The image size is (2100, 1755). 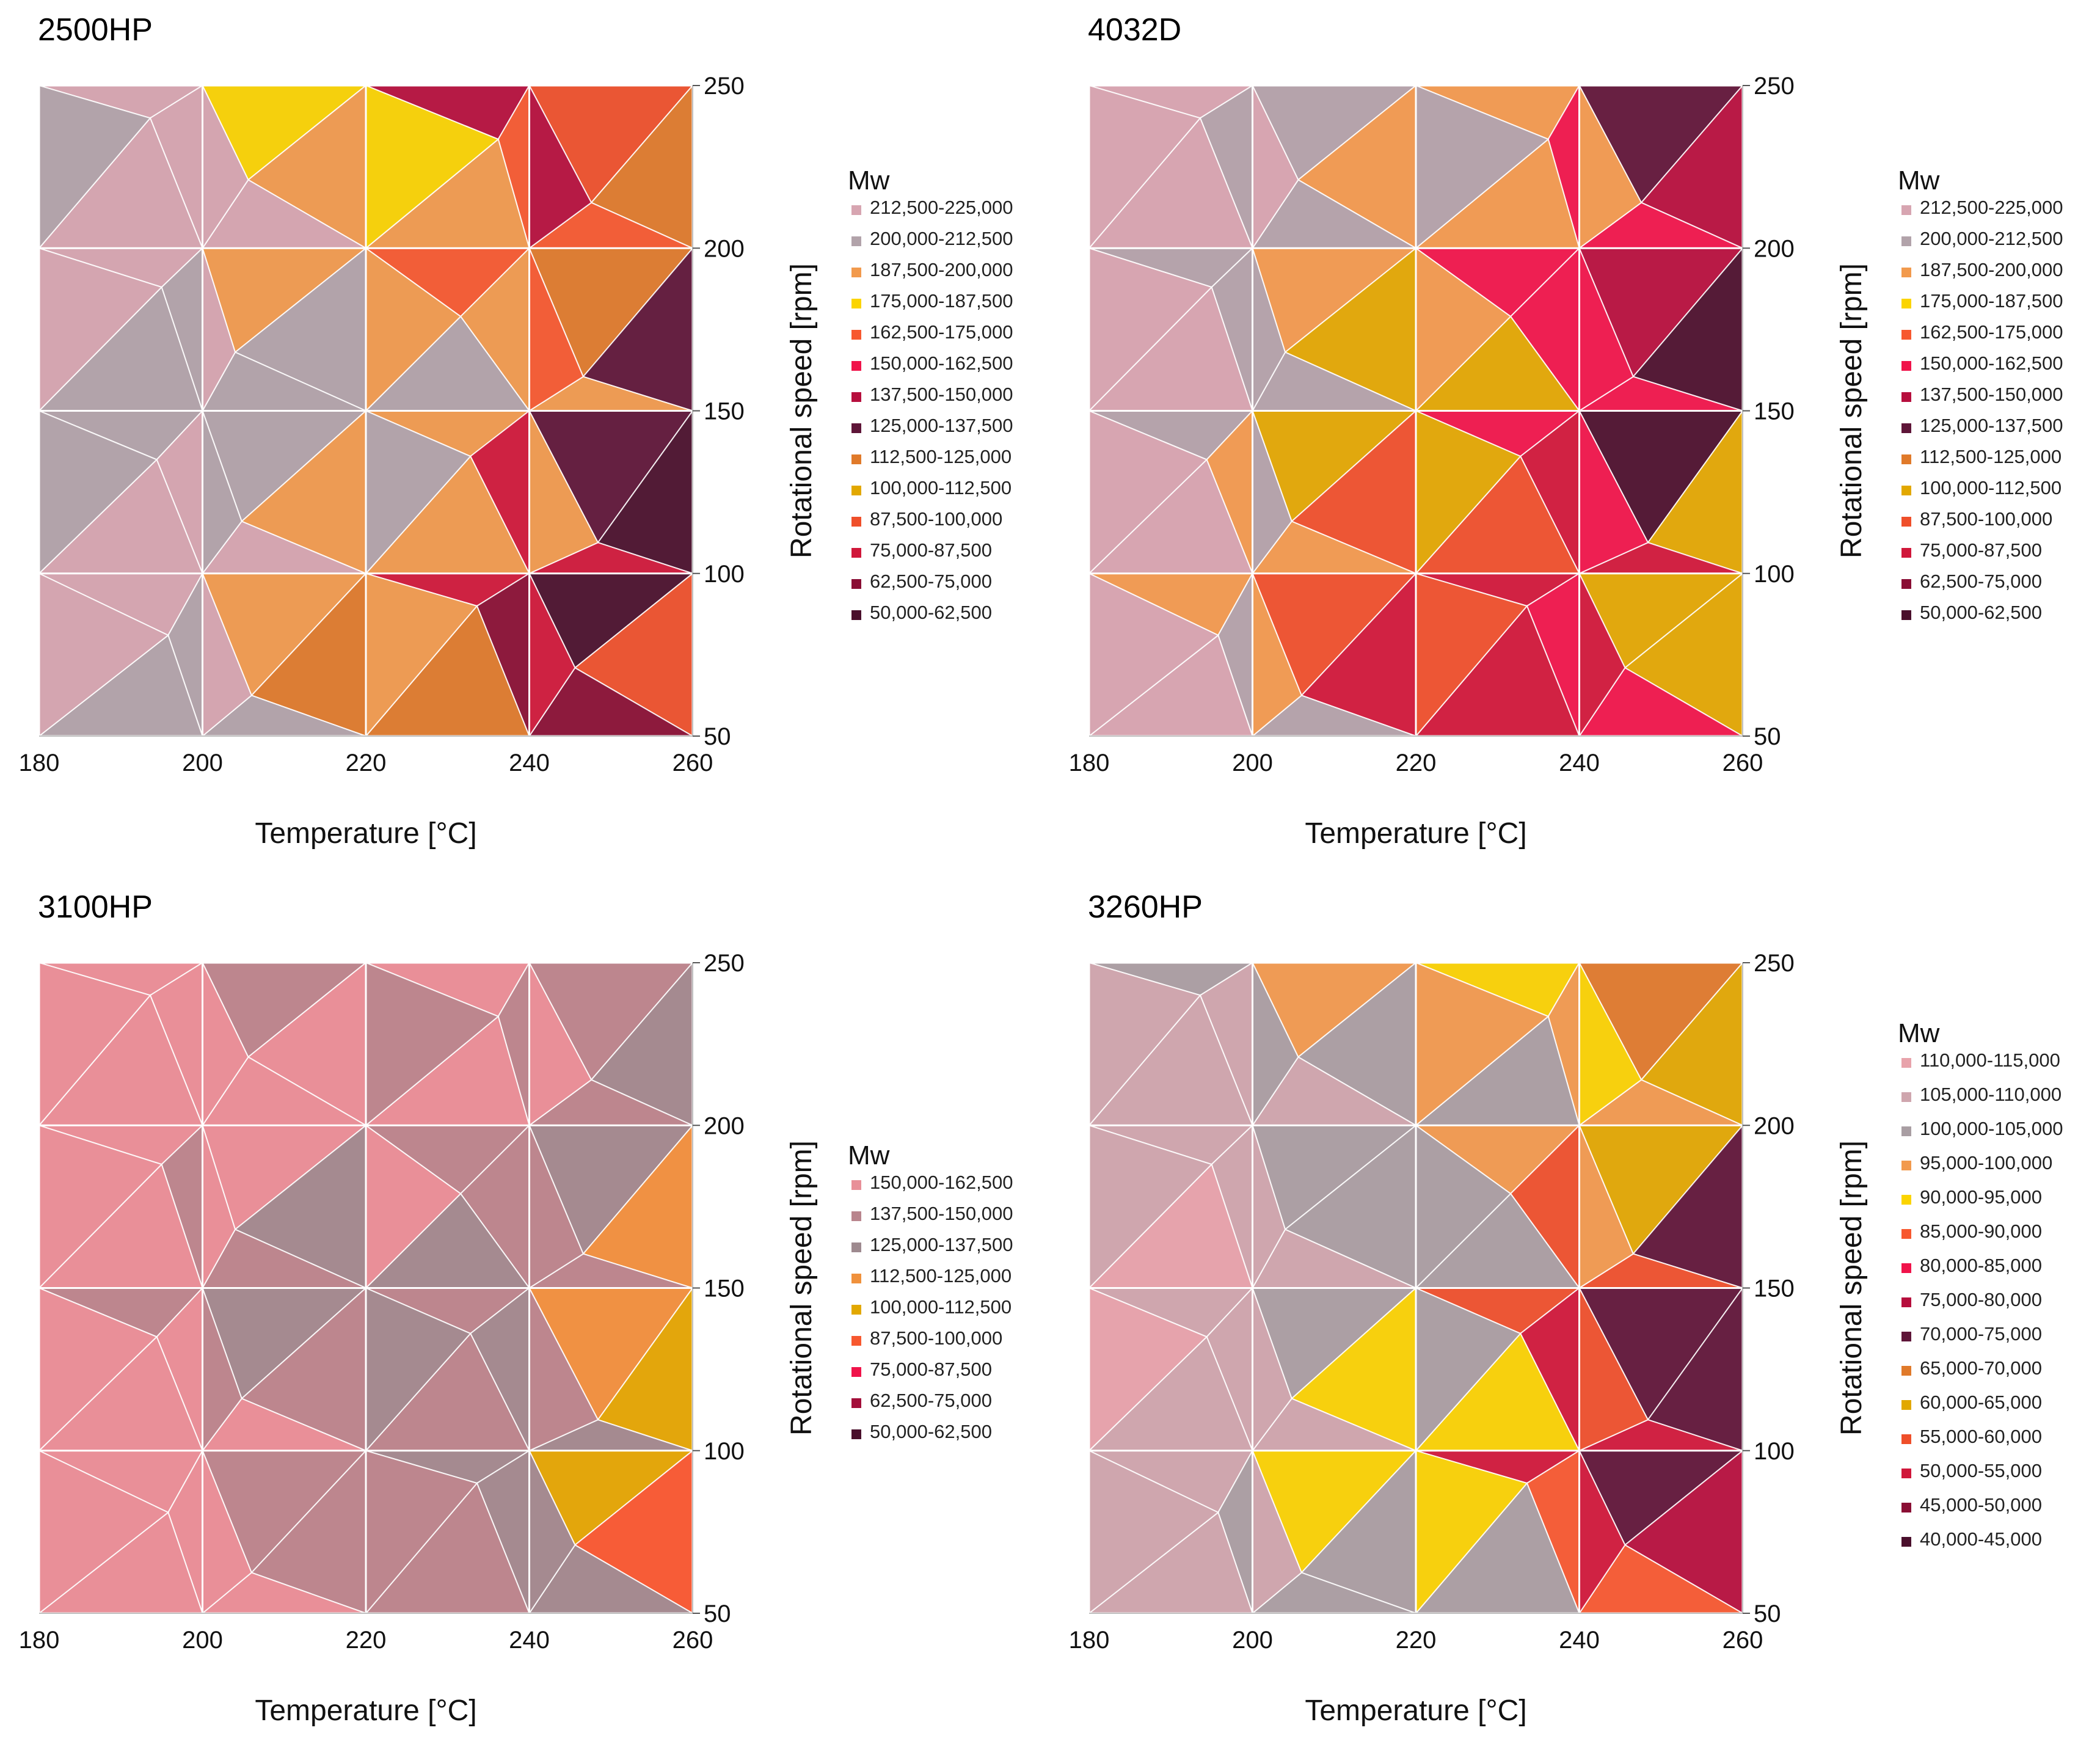 What do you see at coordinates (1990, 1060) in the screenshot?
I see `legend-label-0: 110,000-115,000` at bounding box center [1990, 1060].